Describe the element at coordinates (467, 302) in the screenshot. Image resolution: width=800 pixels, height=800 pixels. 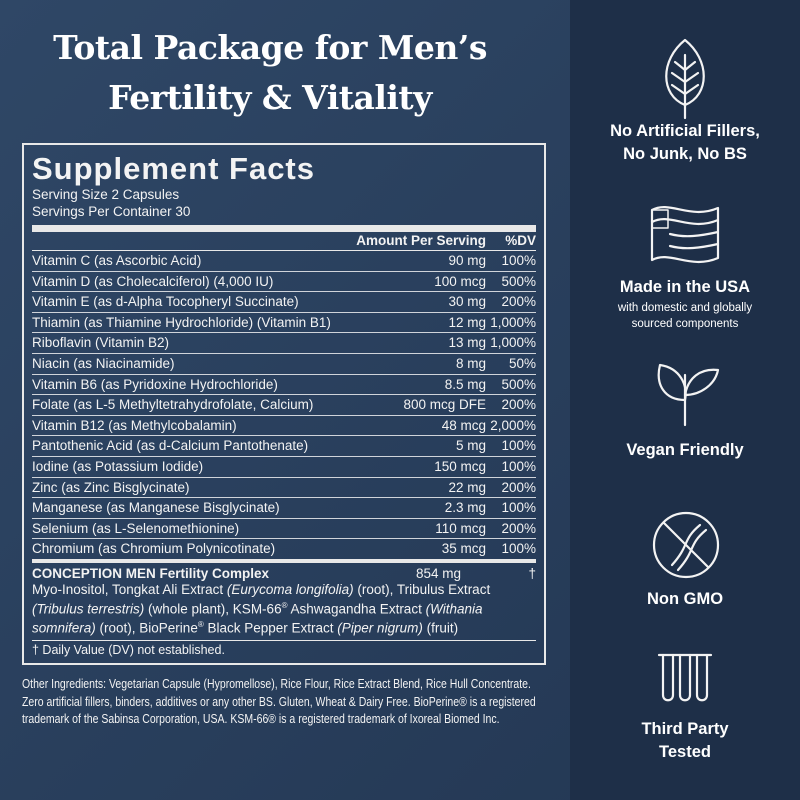
I see `nutrient-amount: 30 mg` at that location.